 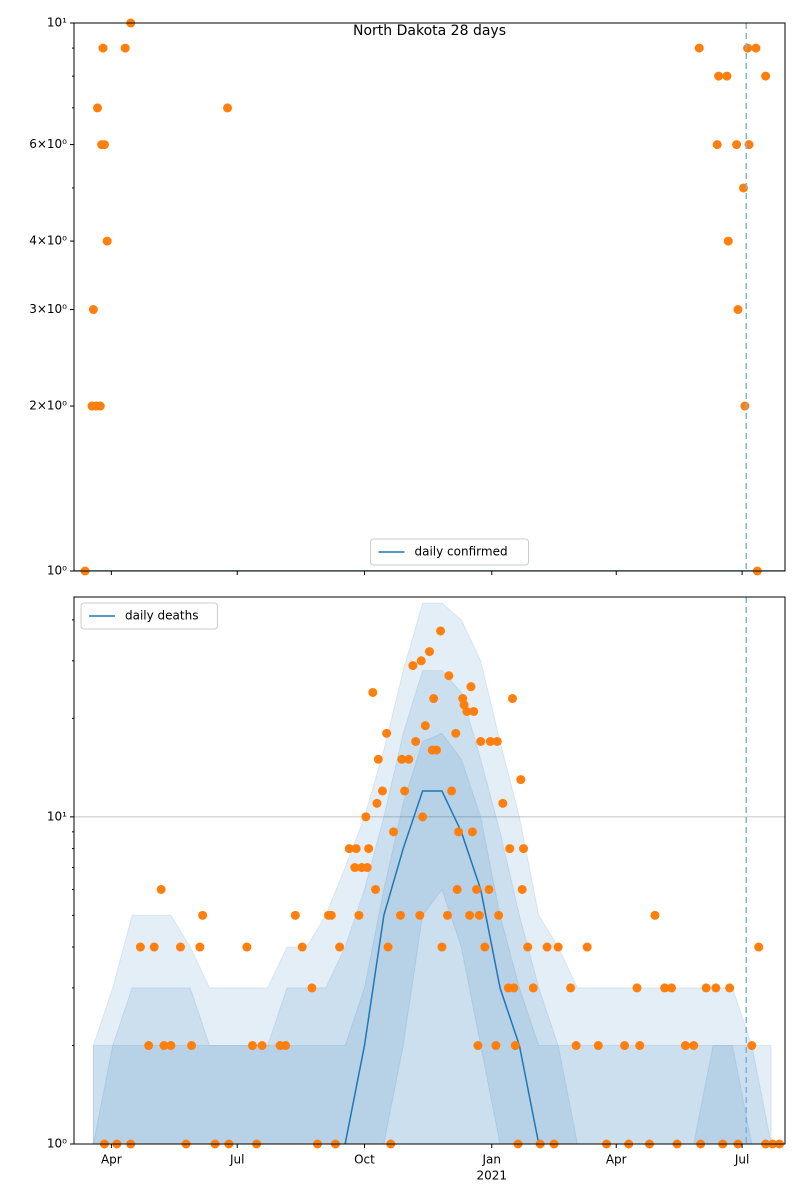 What do you see at coordinates (491, 1176) in the screenshot?
I see `x-tick-label: 2021` at bounding box center [491, 1176].